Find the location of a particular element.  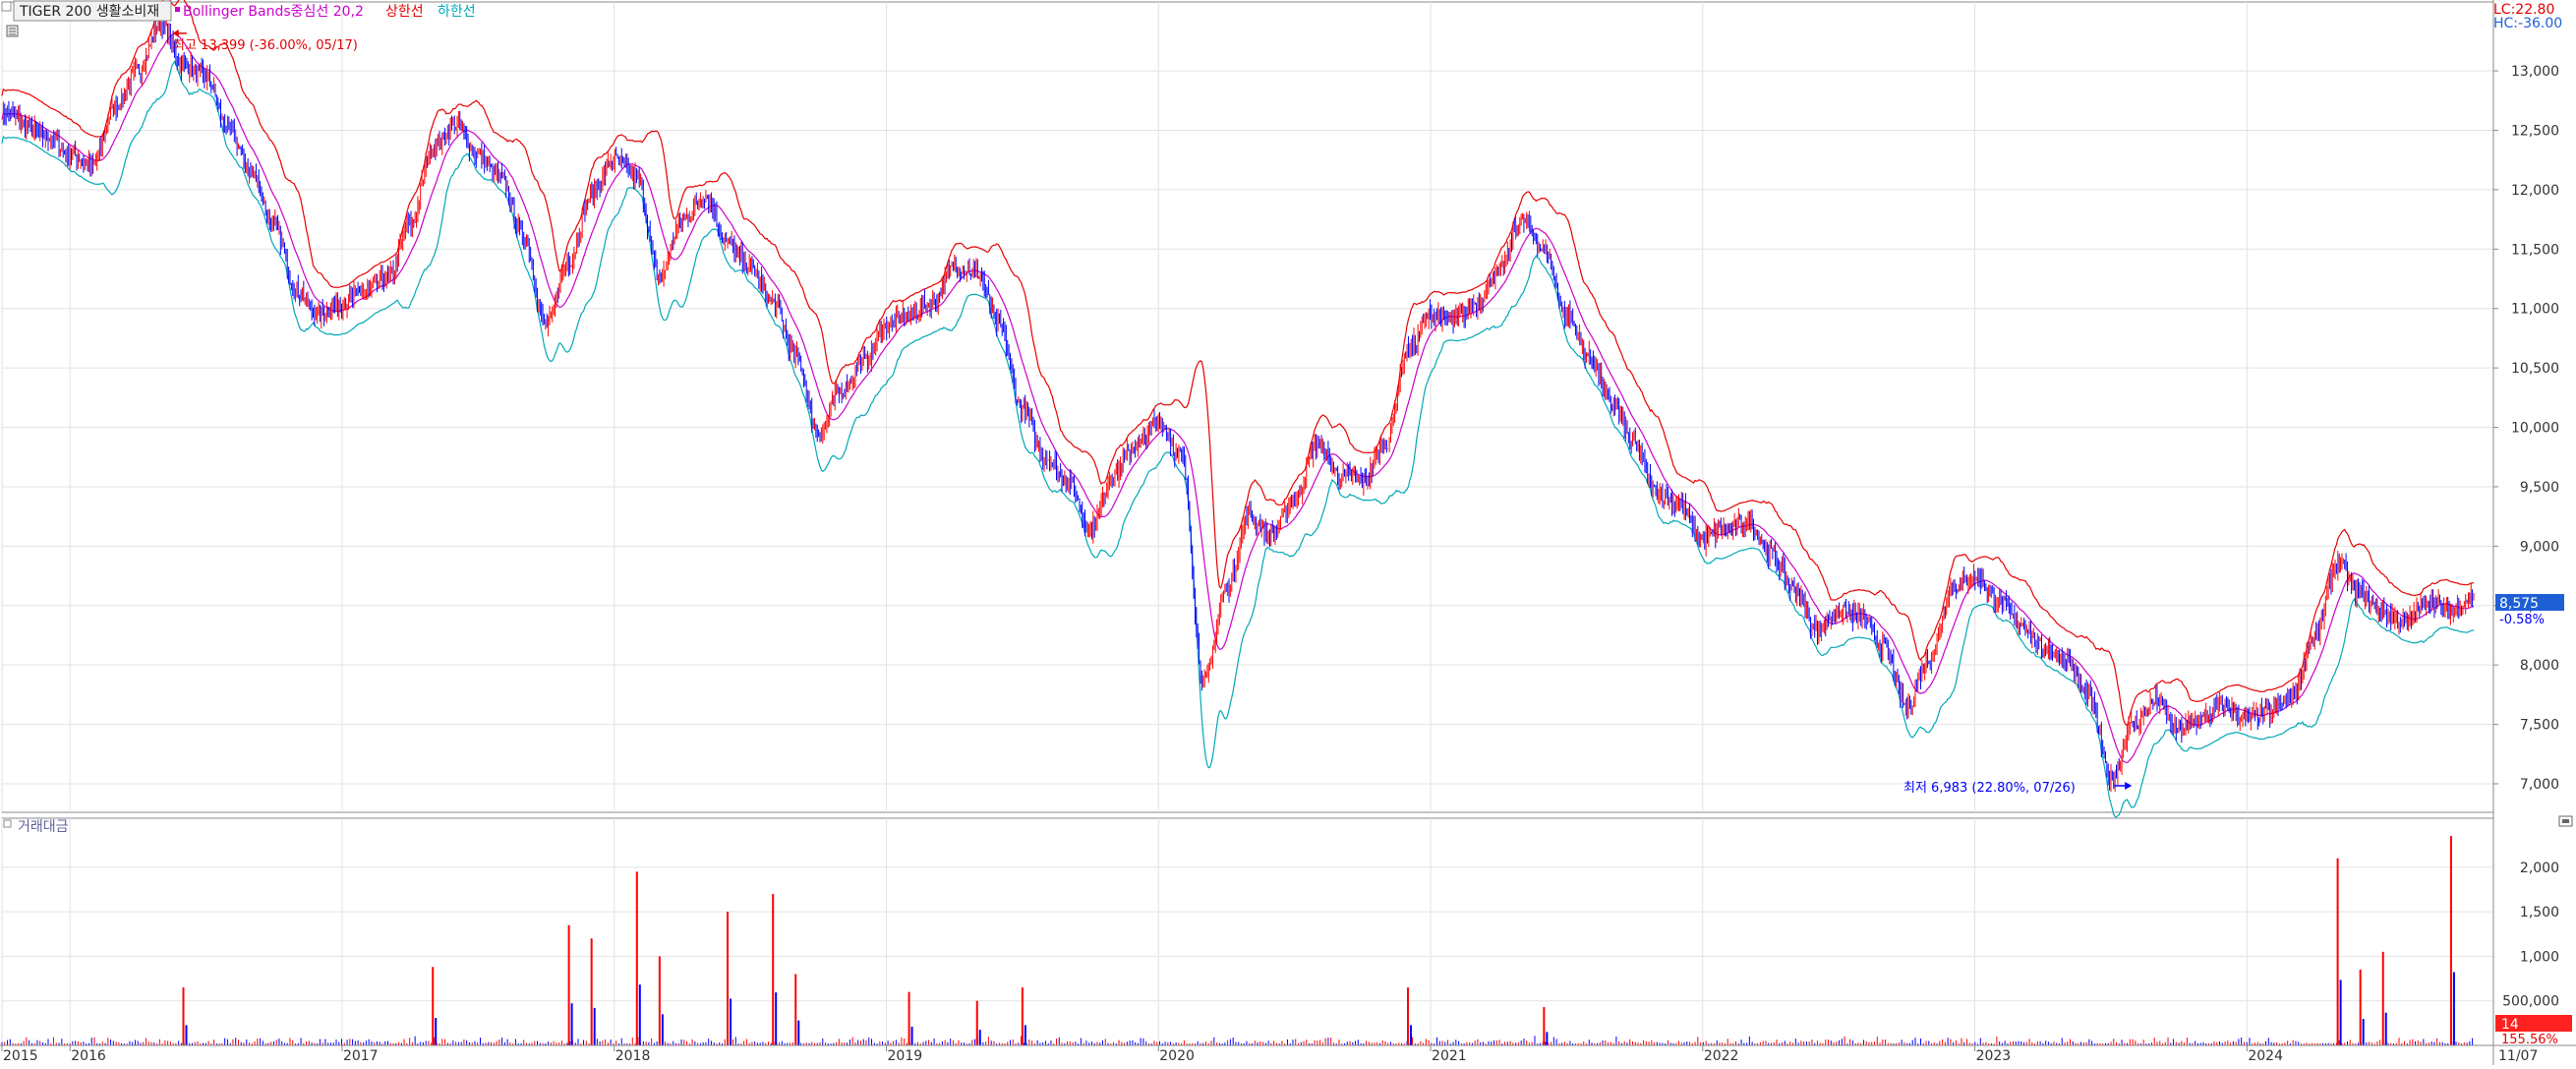

volume-tick-label: 2,000 is located at coordinates (2539, 868).